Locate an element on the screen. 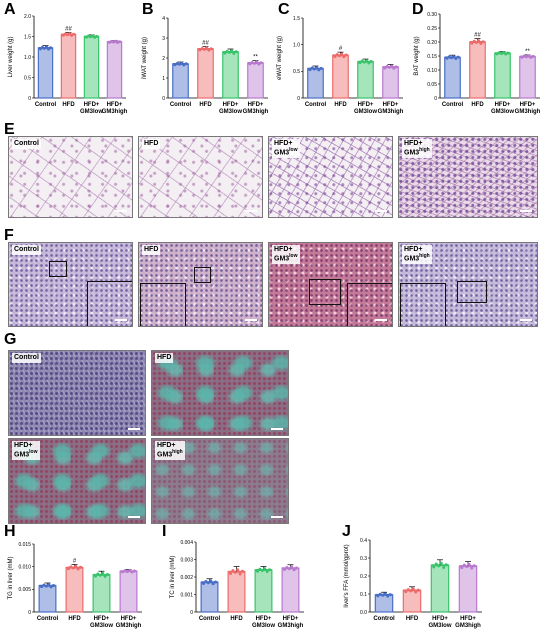 Image resolution: width=550 pixels, height=639 pixels. y-tick-label: 0.010 is located at coordinates (24, 567).